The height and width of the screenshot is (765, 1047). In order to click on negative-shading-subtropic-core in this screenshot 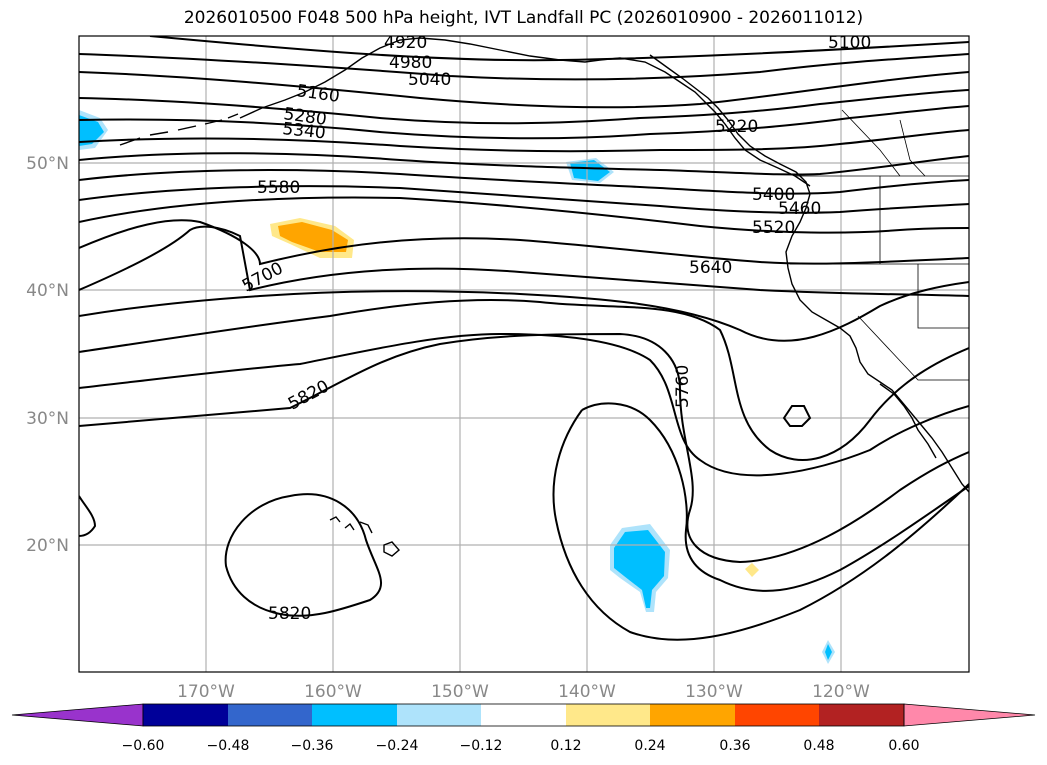, I will do `click(639, 569)`.